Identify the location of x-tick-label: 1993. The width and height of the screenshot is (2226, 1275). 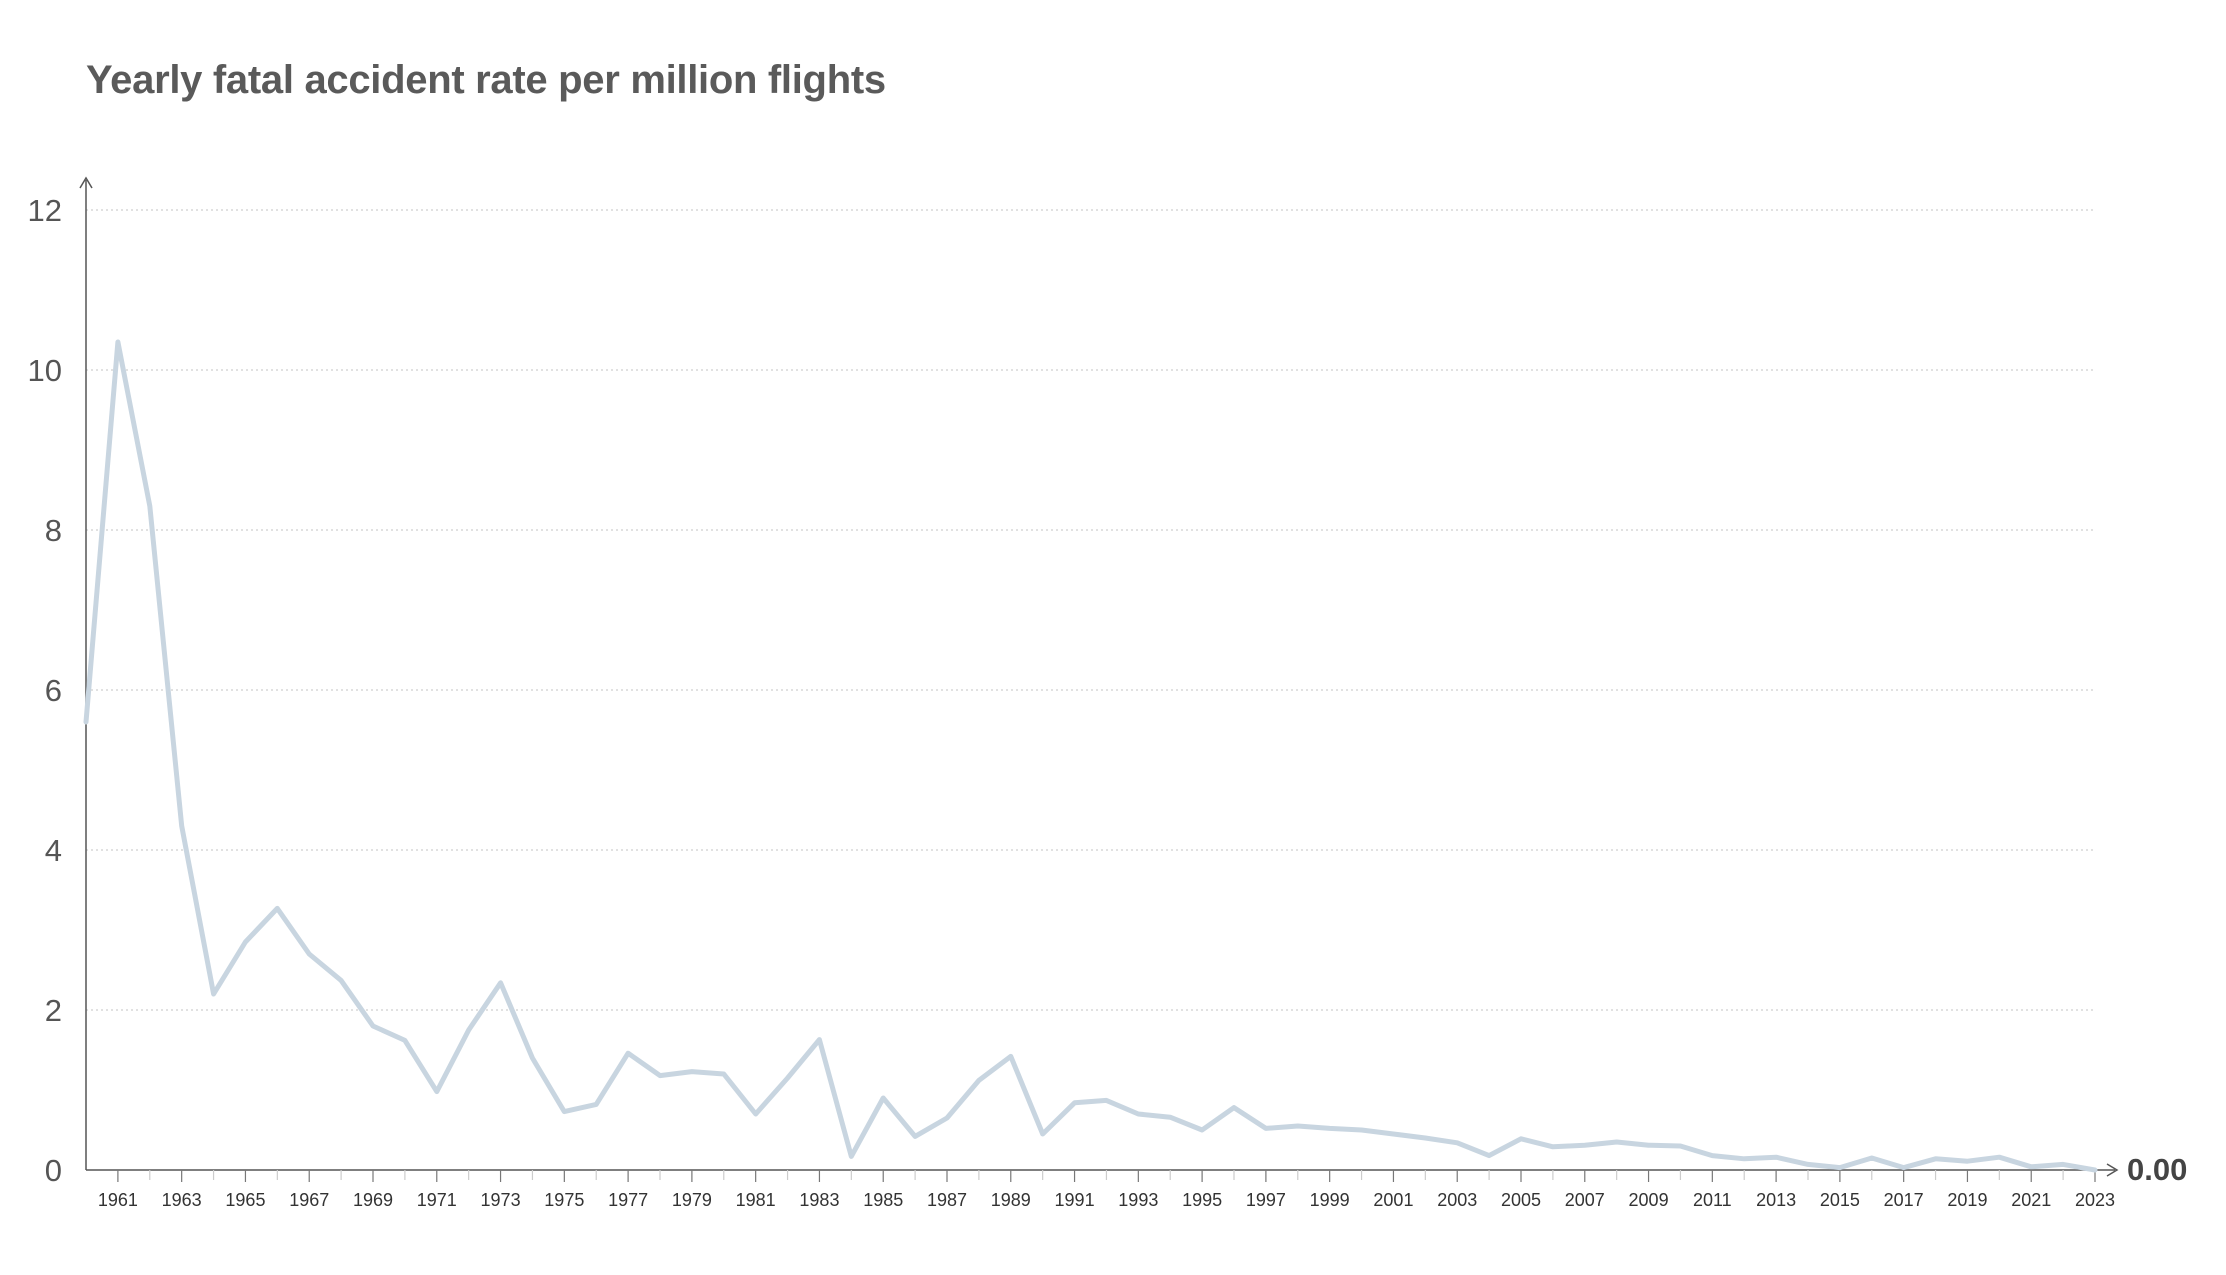
(1138, 1200).